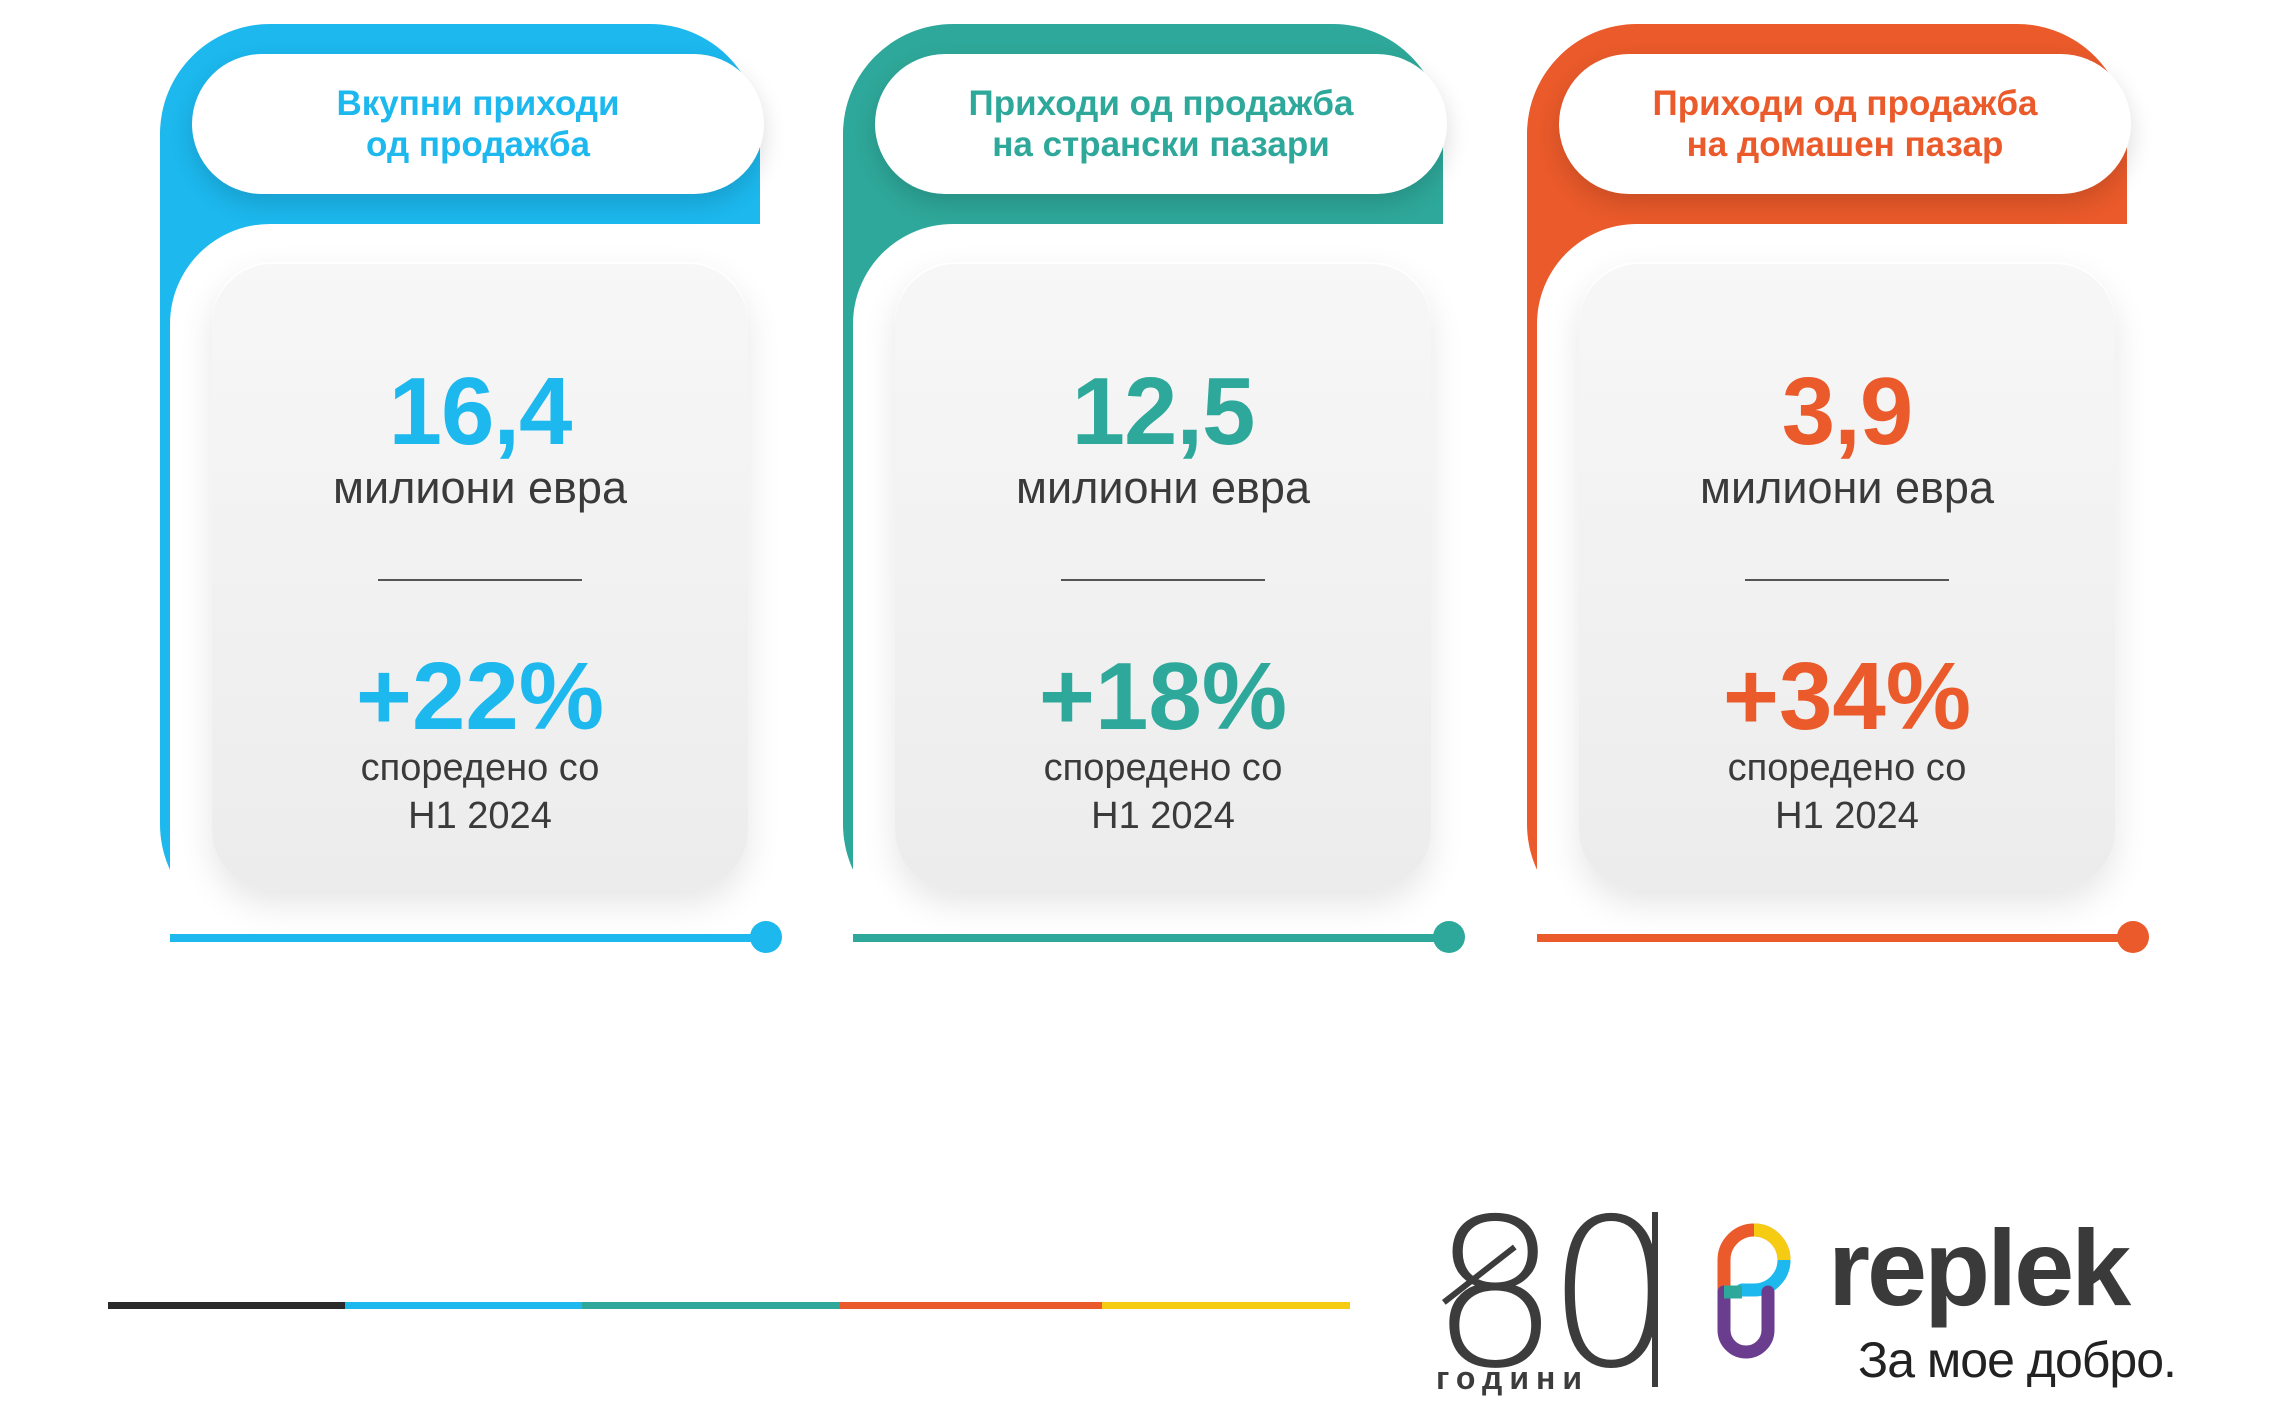 The width and height of the screenshot is (2292, 1414). I want to click on anniversary-label: години, so click(1513, 1378).